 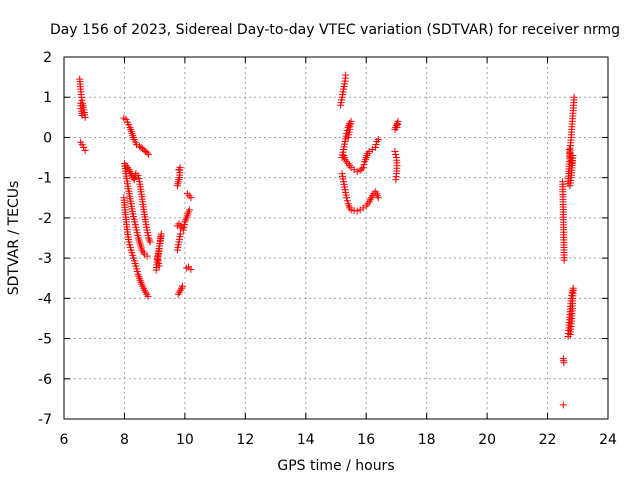 I want to click on y-tick-label: 0, so click(x=47, y=138).